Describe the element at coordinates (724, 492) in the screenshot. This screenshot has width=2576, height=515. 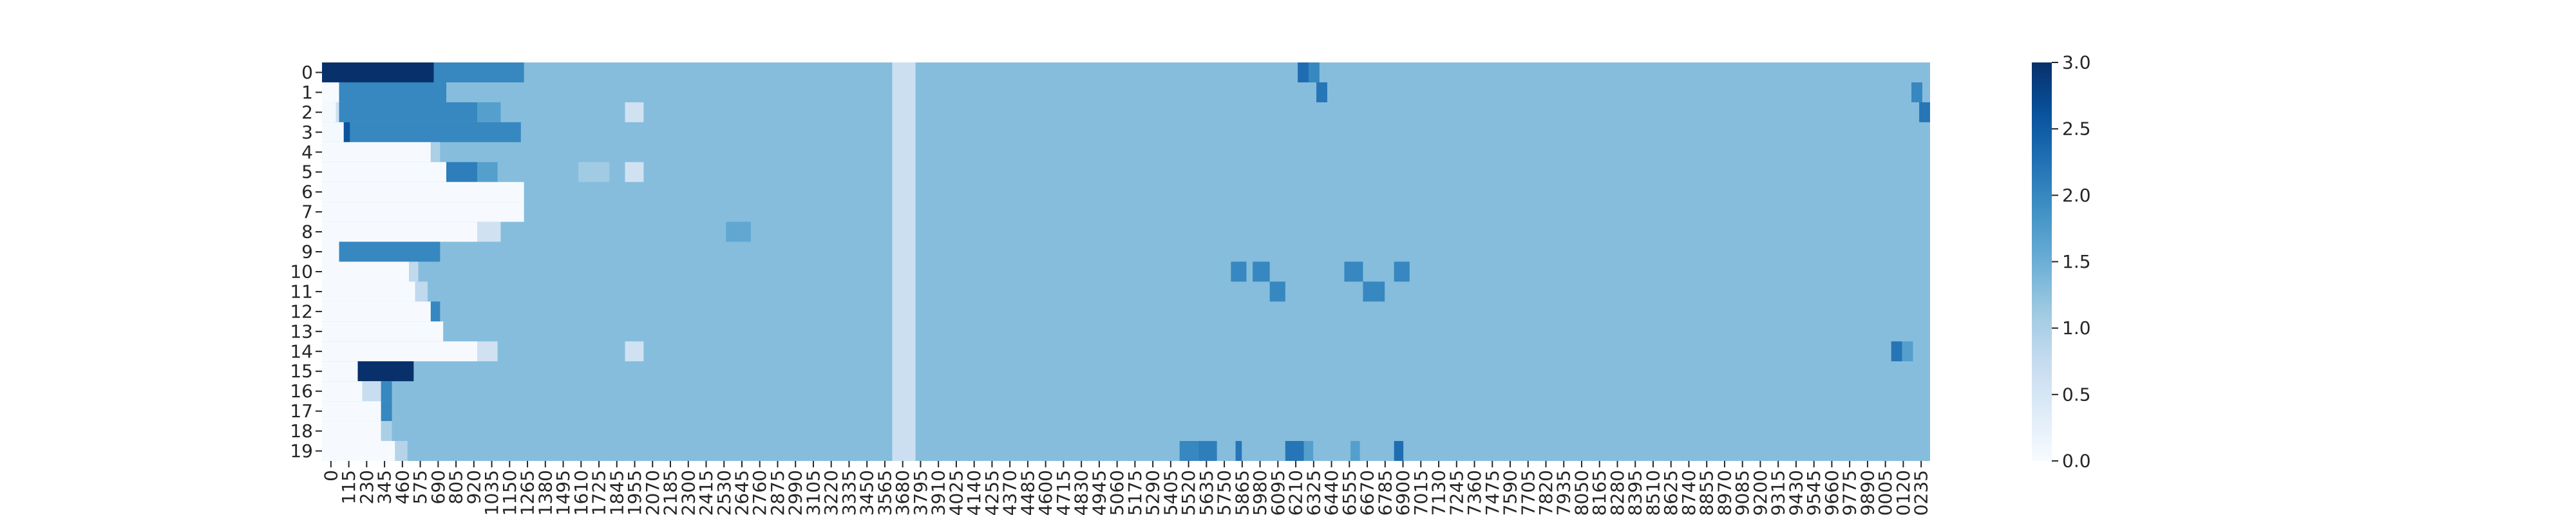
I see `x-tick-label: 2530` at that location.